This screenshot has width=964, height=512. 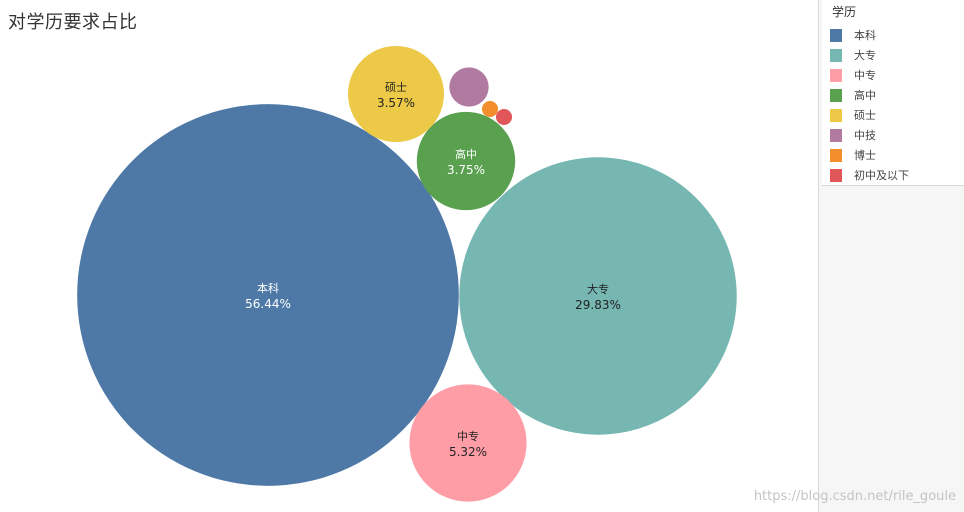 I want to click on bubble-value-2: 29.83%, so click(x=598, y=305).